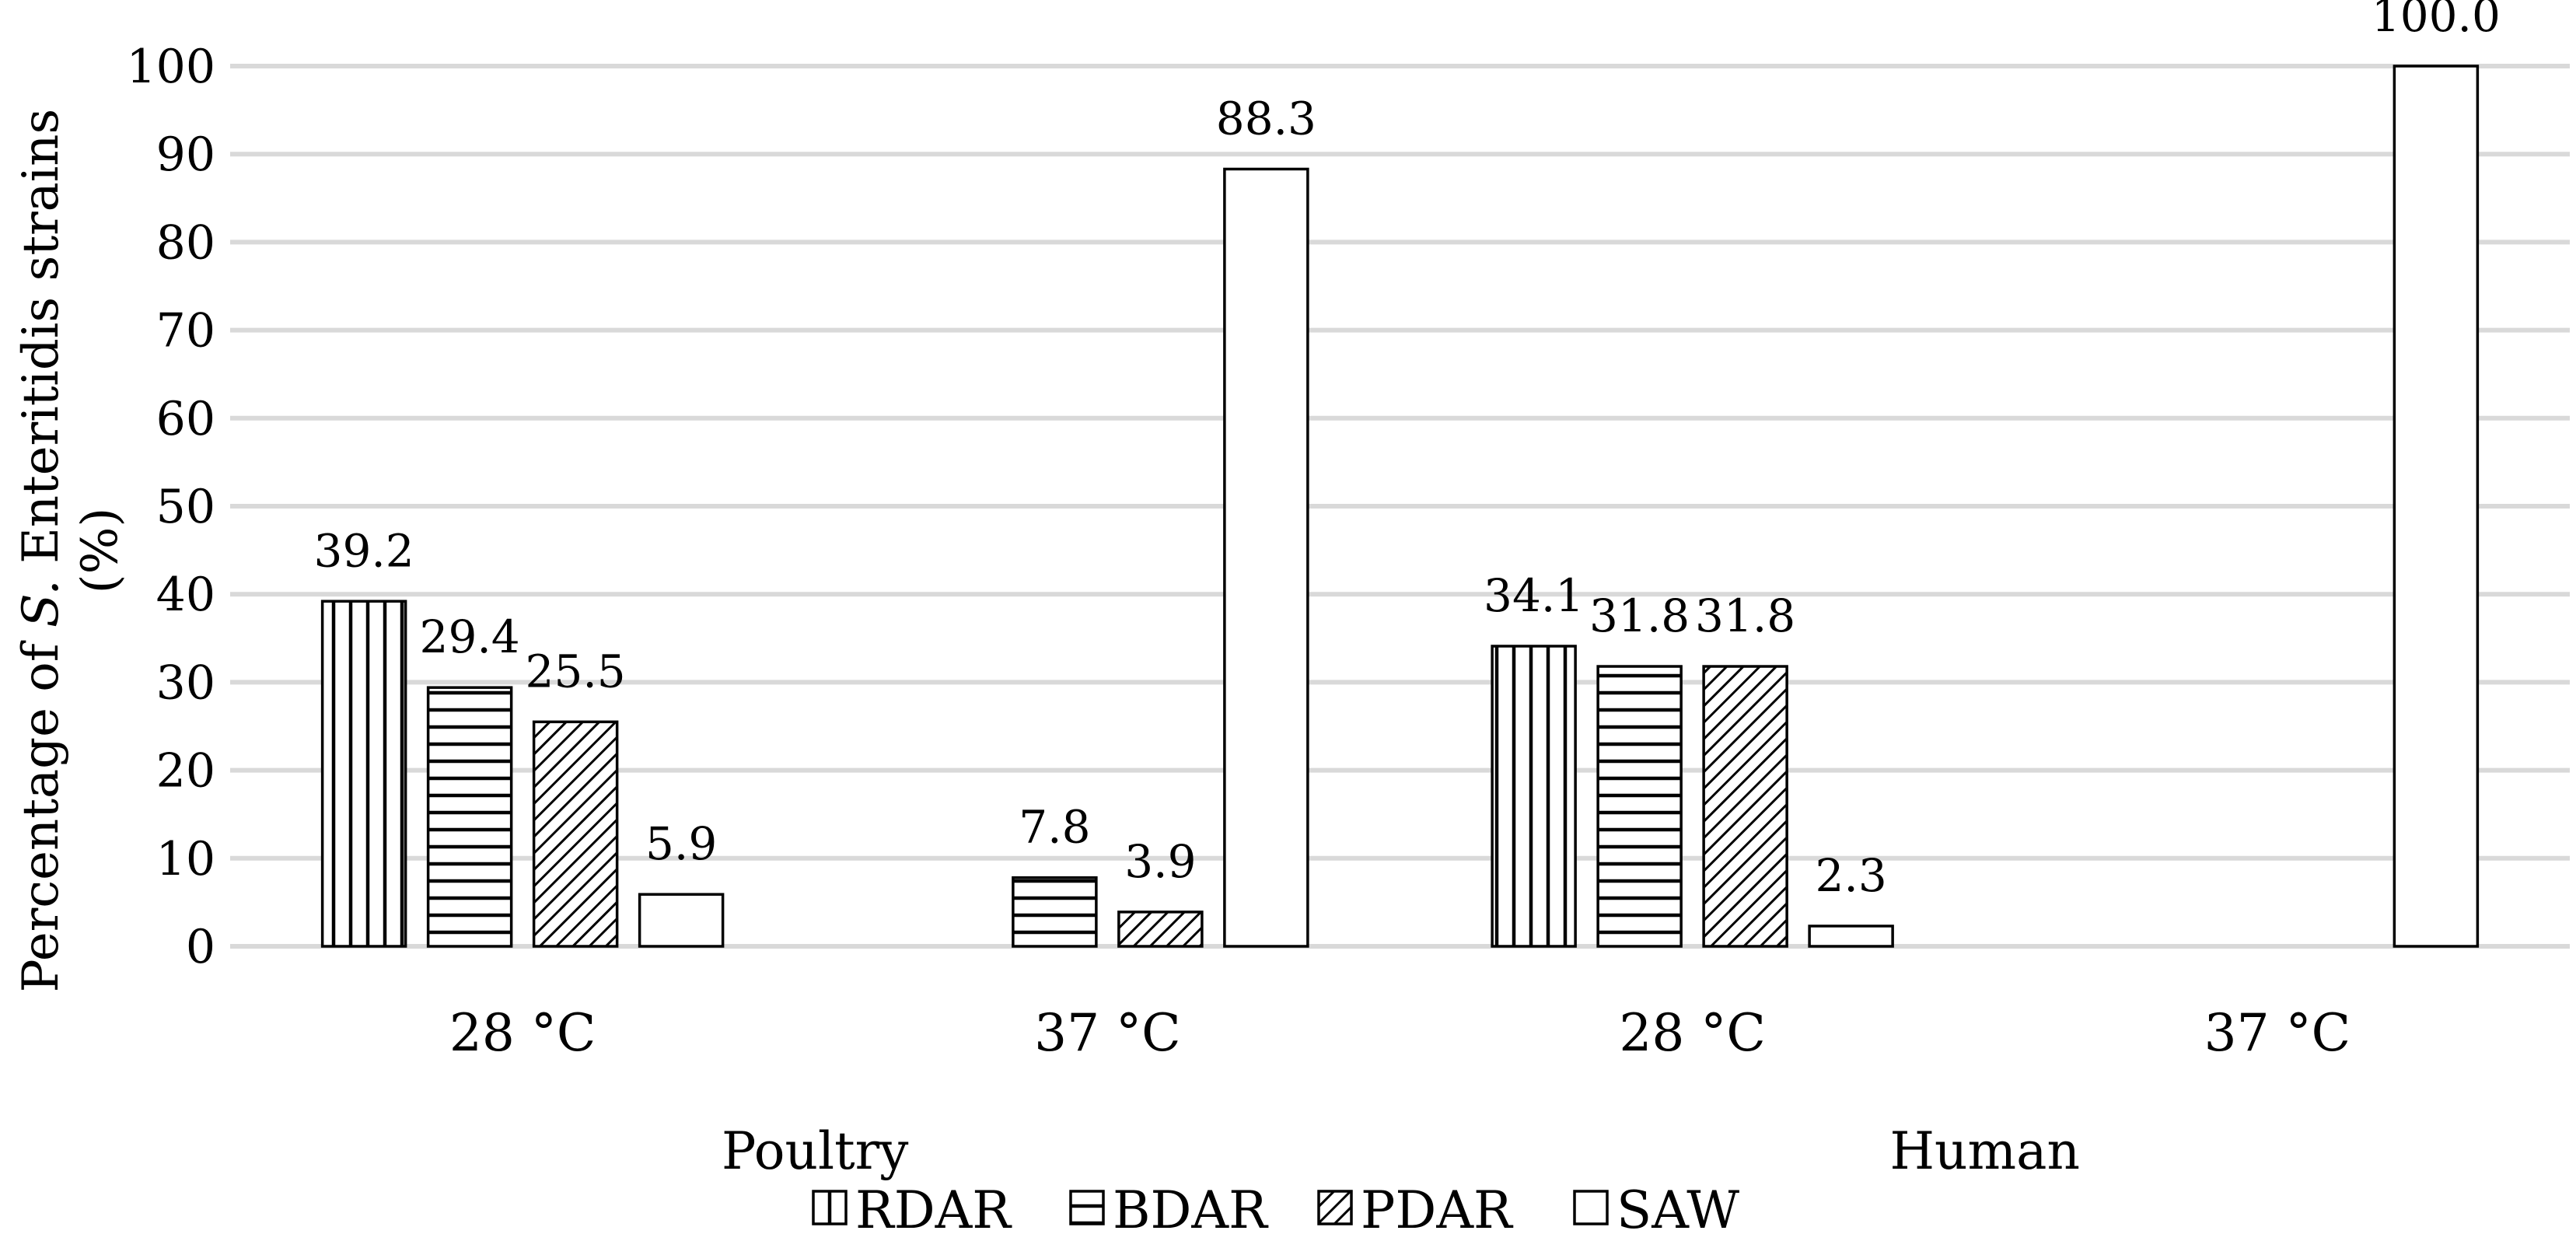 The width and height of the screenshot is (2576, 1248). Describe the element at coordinates (1591, 1207) in the screenshot. I see `legend-swatch-saw` at that location.